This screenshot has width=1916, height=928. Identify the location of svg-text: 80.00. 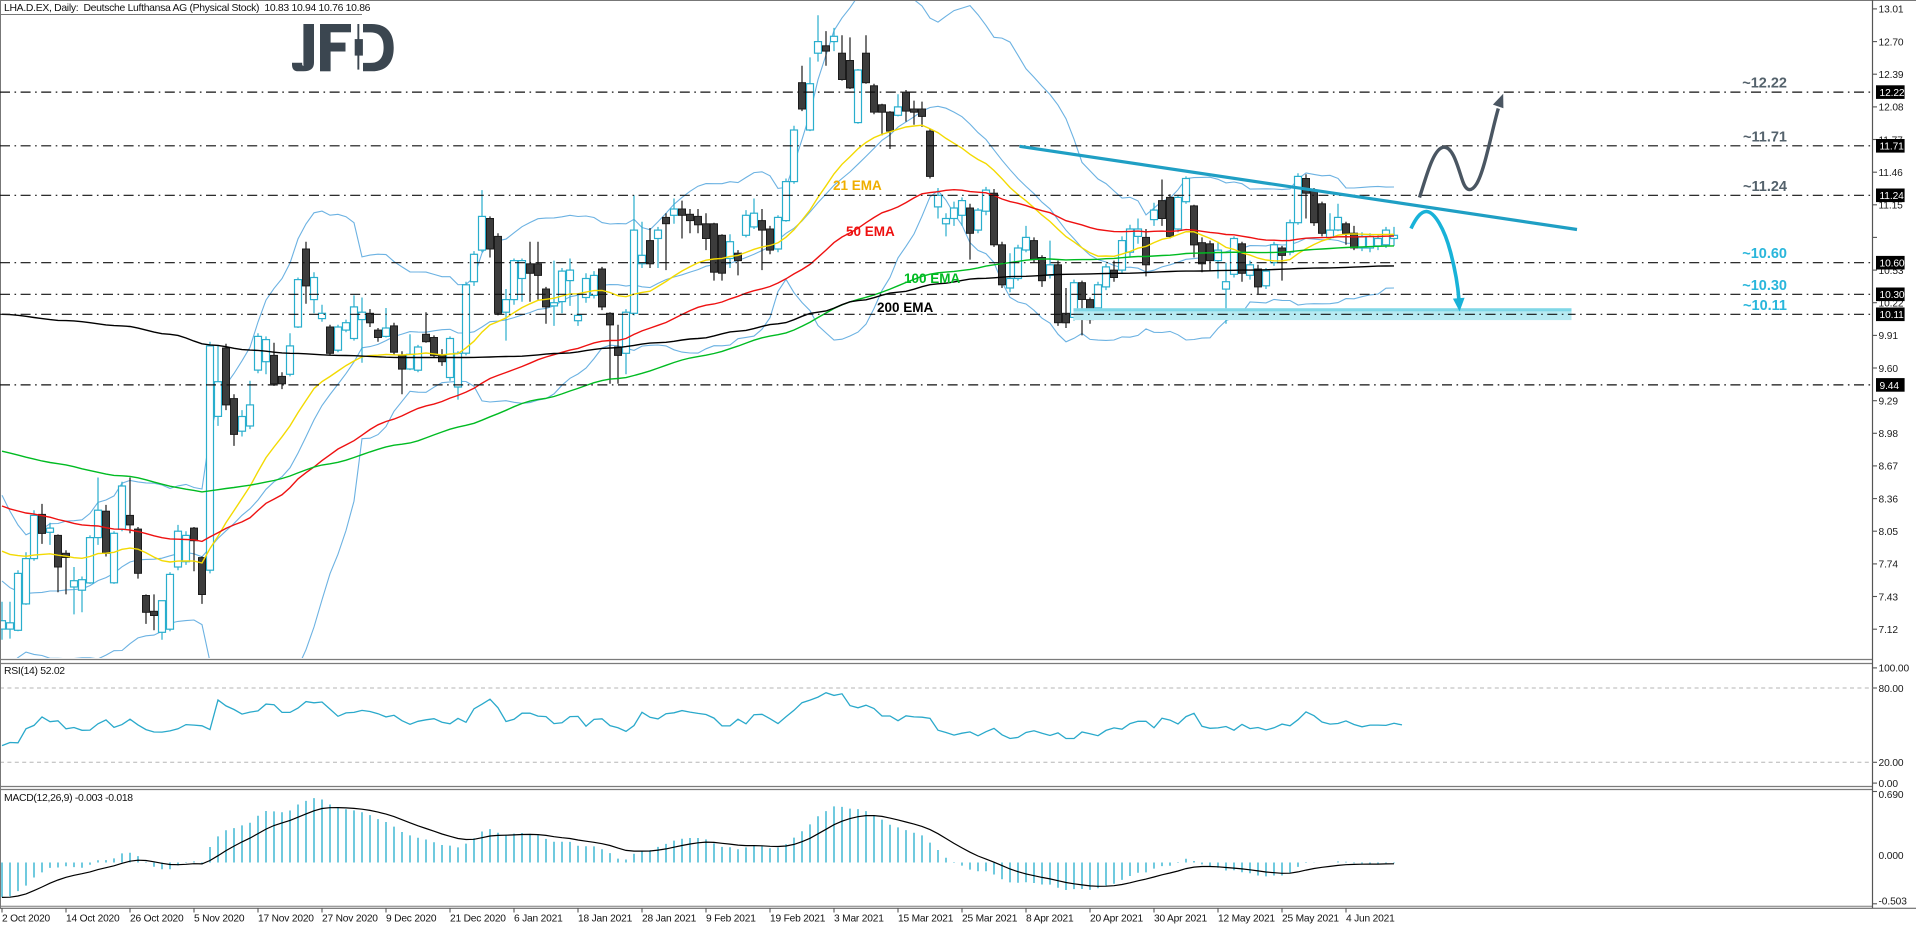
(1891, 689).